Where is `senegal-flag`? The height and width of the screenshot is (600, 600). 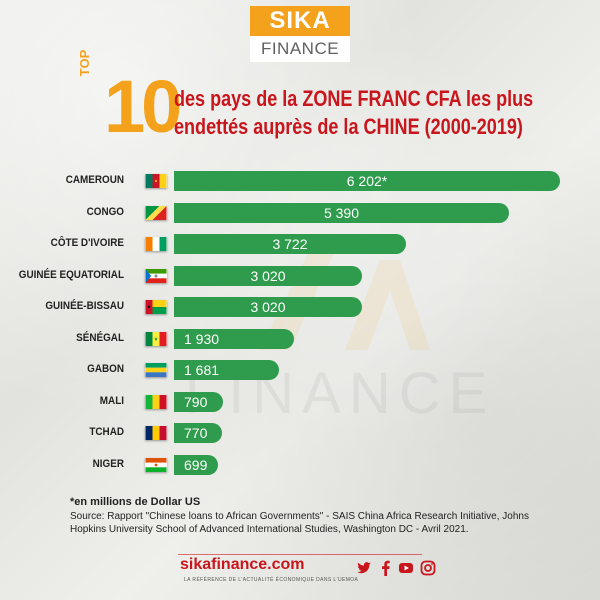 senegal-flag is located at coordinates (156, 338).